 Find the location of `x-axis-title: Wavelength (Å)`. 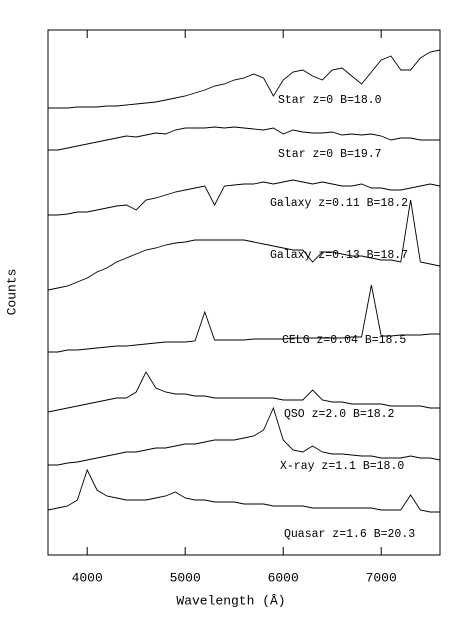

x-axis-title: Wavelength (Å) is located at coordinates (230, 600).